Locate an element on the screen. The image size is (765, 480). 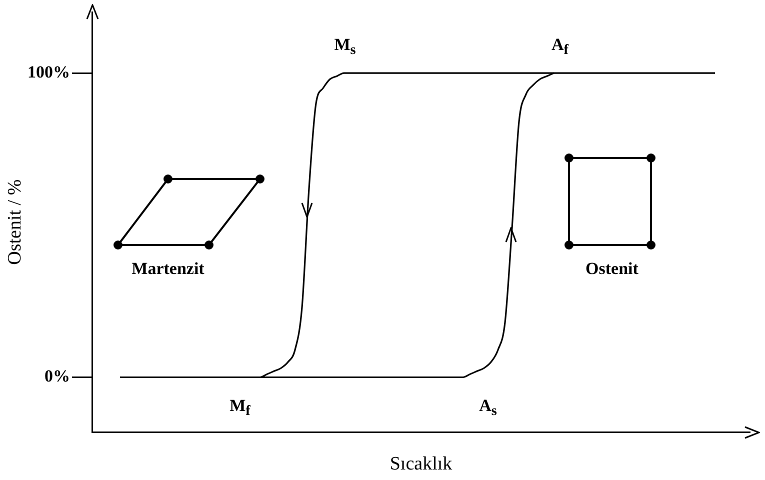
annotation: Martenzit is located at coordinates (168, 269).